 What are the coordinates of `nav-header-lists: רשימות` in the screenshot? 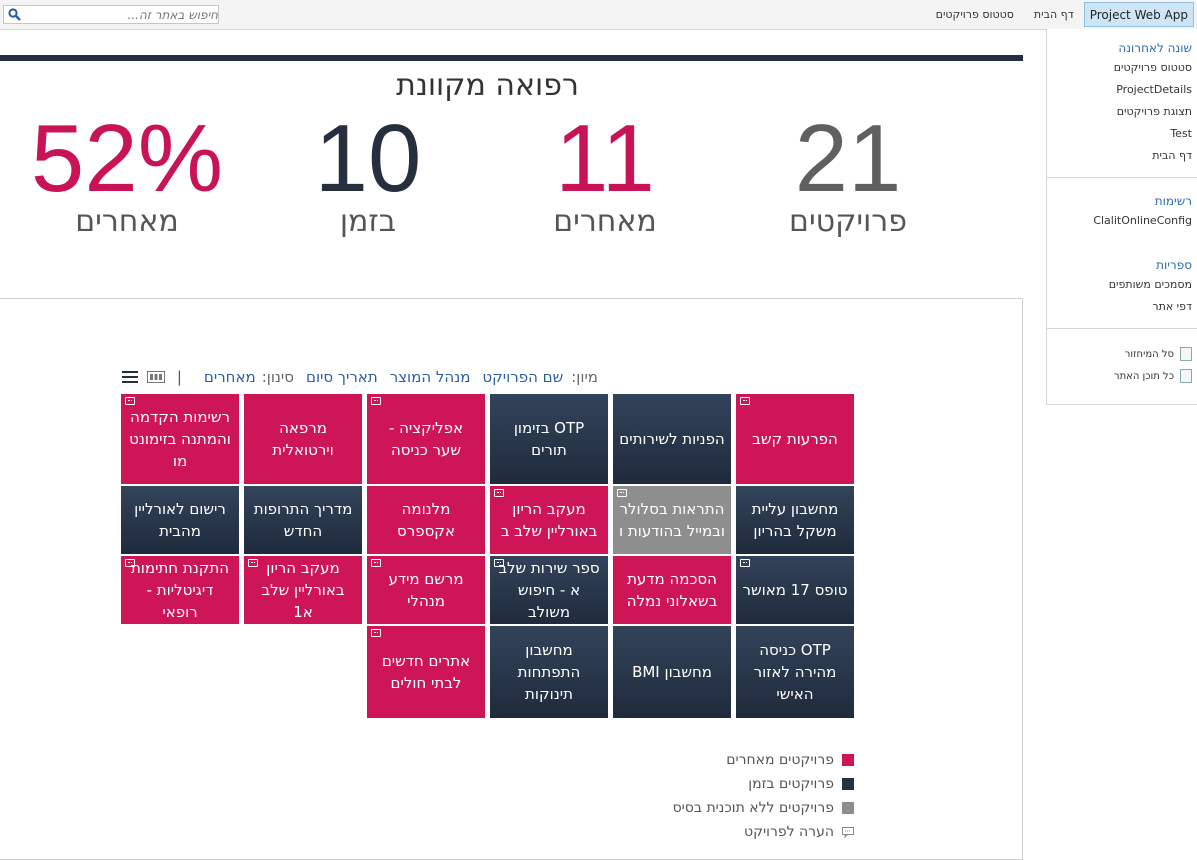 It's located at (1173, 201).